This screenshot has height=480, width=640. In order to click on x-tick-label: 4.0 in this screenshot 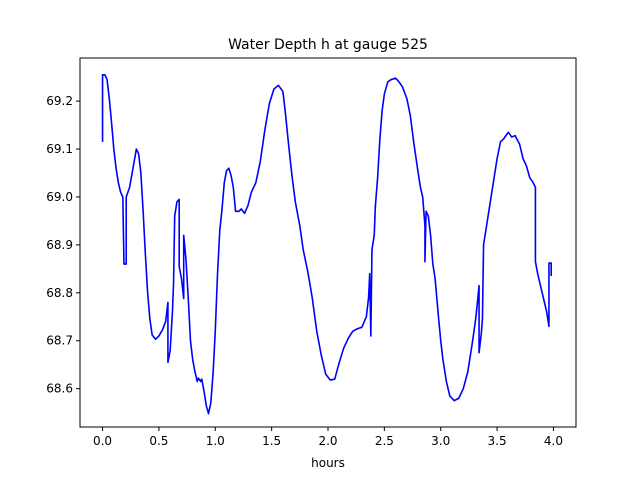, I will do `click(553, 441)`.